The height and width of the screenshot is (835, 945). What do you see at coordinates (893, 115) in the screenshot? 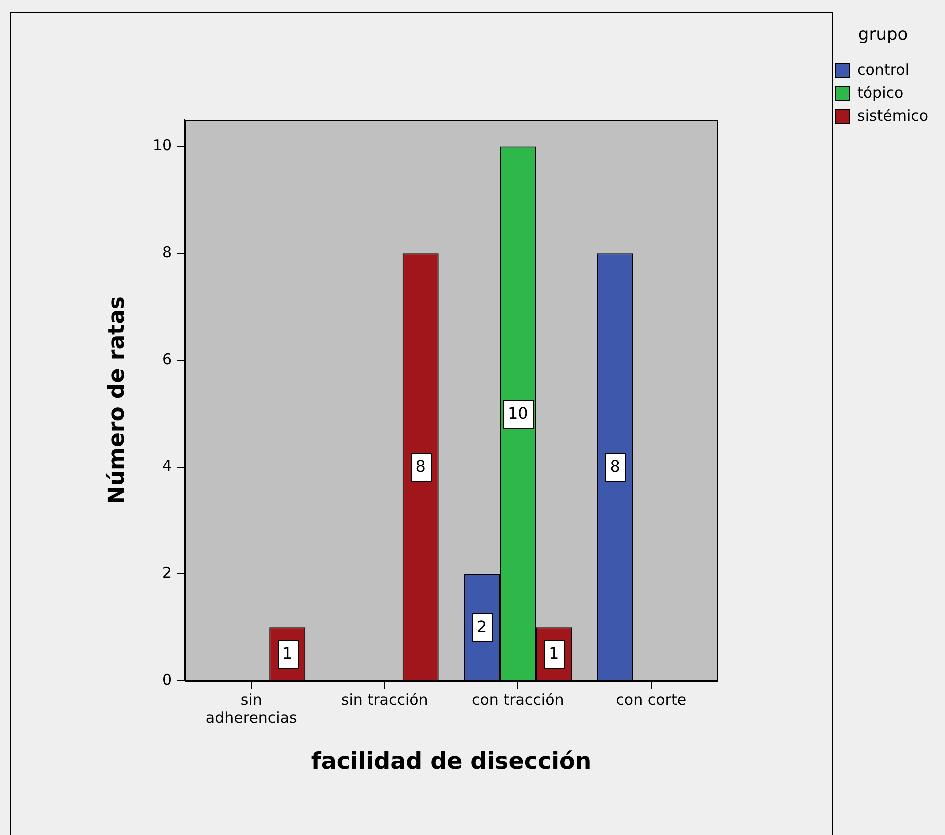
I see `legend-label: sistémico` at bounding box center [893, 115].